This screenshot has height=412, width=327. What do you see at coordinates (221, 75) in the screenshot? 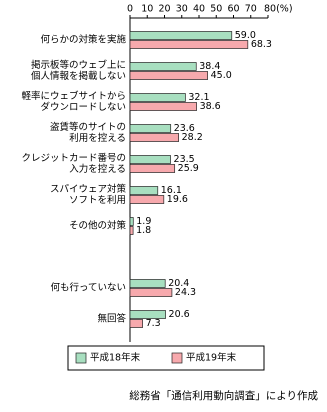
I see `value-label: 45.0` at bounding box center [221, 75].